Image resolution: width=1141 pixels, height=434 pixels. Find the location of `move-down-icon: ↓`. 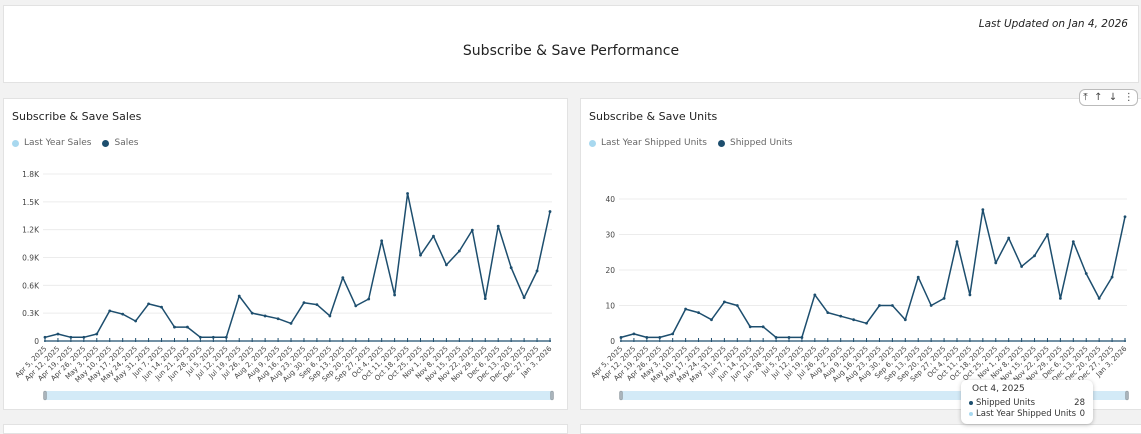

move-down-icon: ↓ is located at coordinates (1113, 97).